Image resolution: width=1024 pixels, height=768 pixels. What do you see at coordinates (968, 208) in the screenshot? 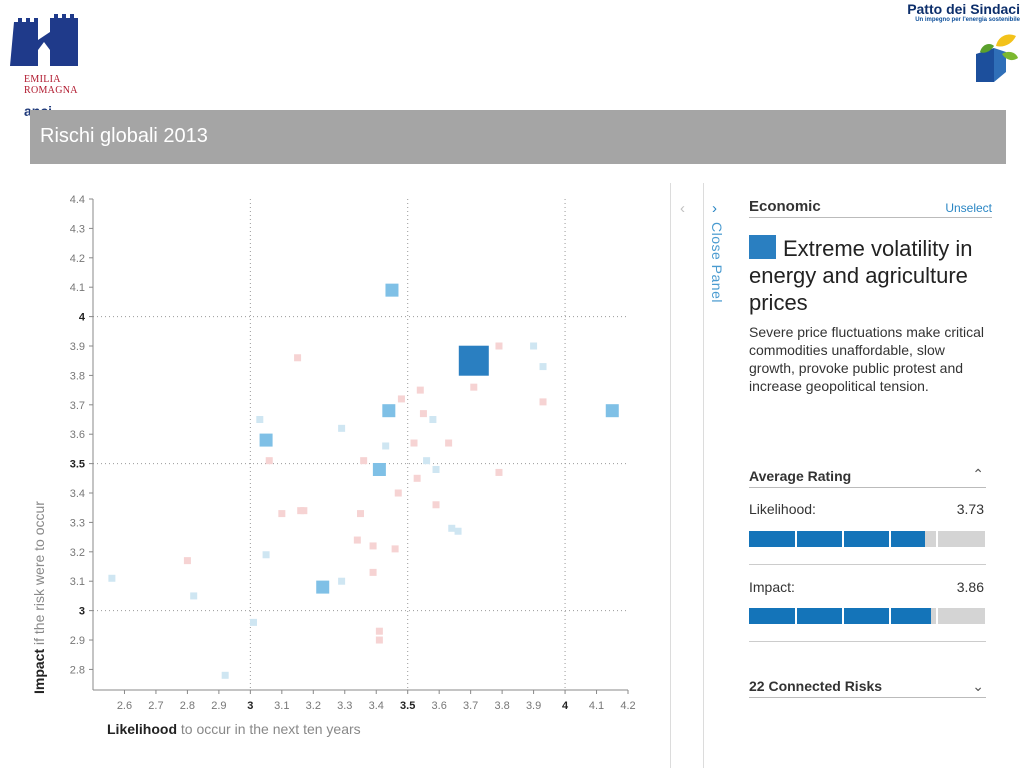
I see `unselect-link: Unselect` at bounding box center [968, 208].